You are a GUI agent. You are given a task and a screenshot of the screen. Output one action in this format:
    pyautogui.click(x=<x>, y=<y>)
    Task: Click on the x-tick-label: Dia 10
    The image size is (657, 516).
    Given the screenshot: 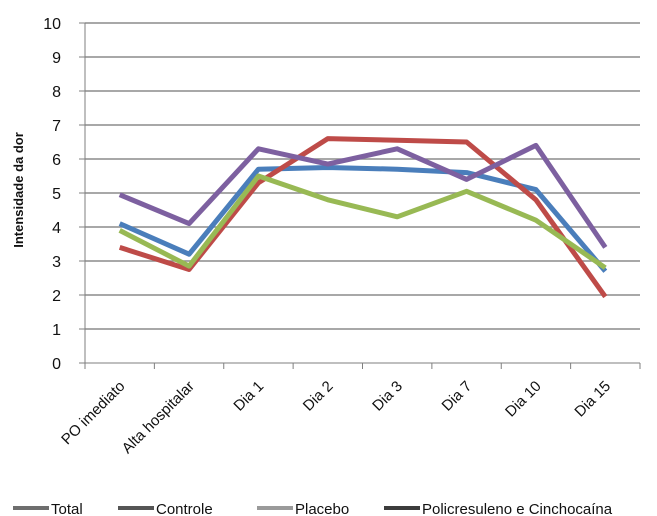 What is the action you would take?
    pyautogui.click(x=523, y=399)
    